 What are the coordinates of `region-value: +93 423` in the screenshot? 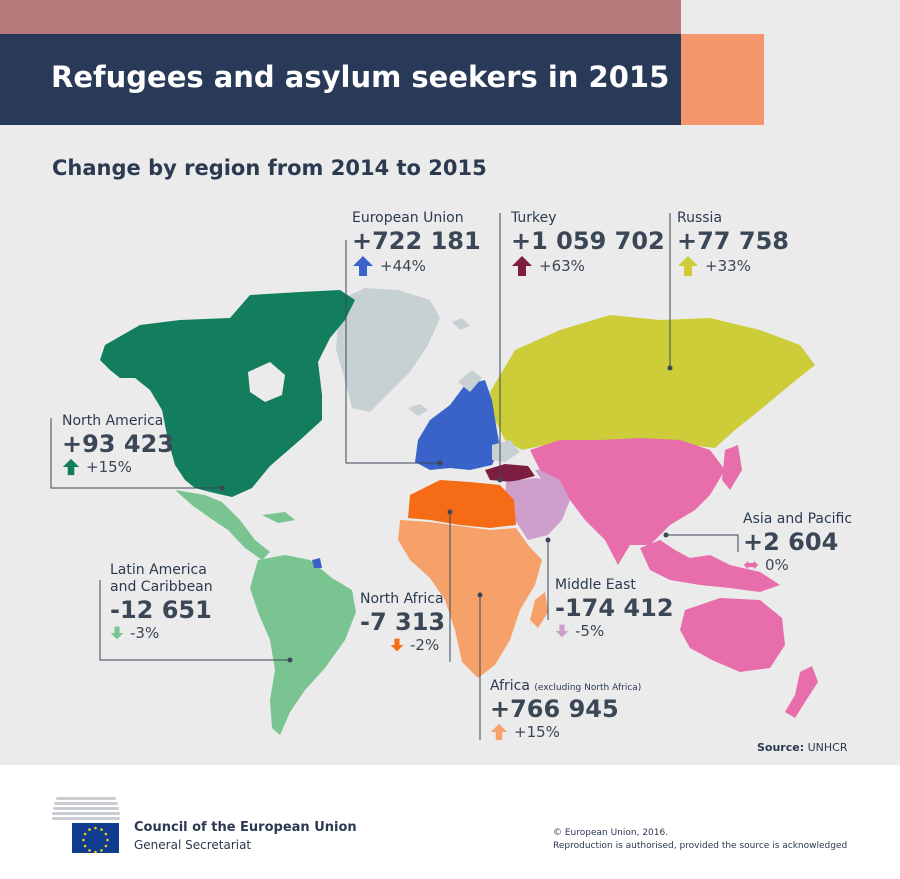 It's located at (118, 443).